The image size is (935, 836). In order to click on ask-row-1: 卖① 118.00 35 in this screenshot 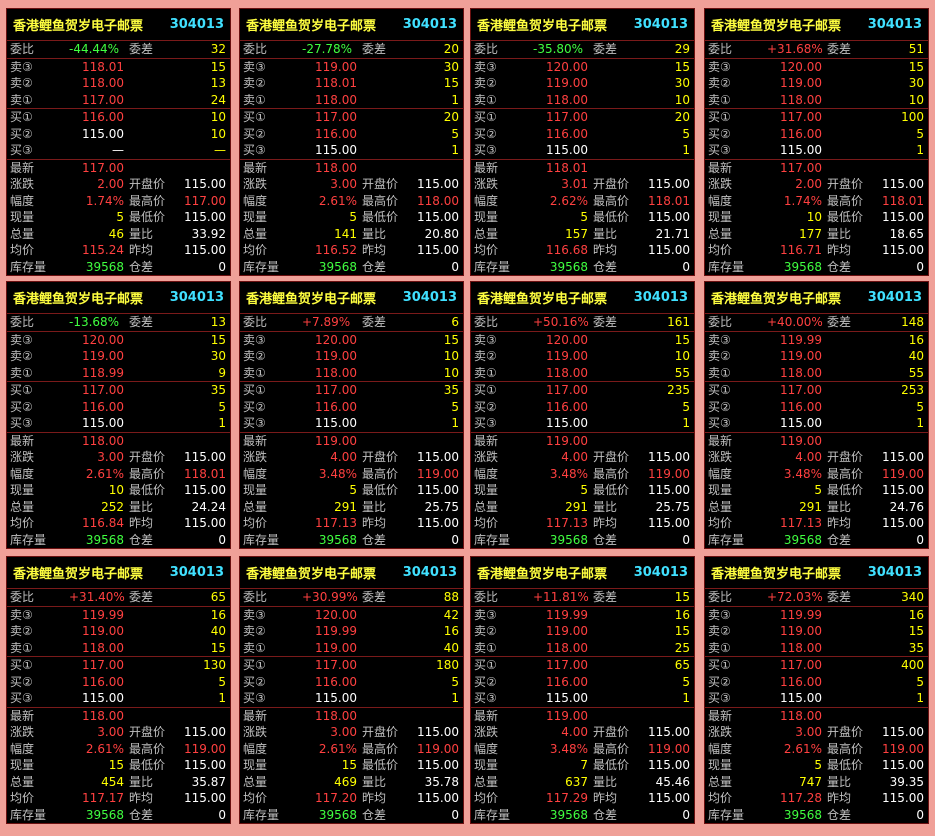, I will do `click(816, 648)`.